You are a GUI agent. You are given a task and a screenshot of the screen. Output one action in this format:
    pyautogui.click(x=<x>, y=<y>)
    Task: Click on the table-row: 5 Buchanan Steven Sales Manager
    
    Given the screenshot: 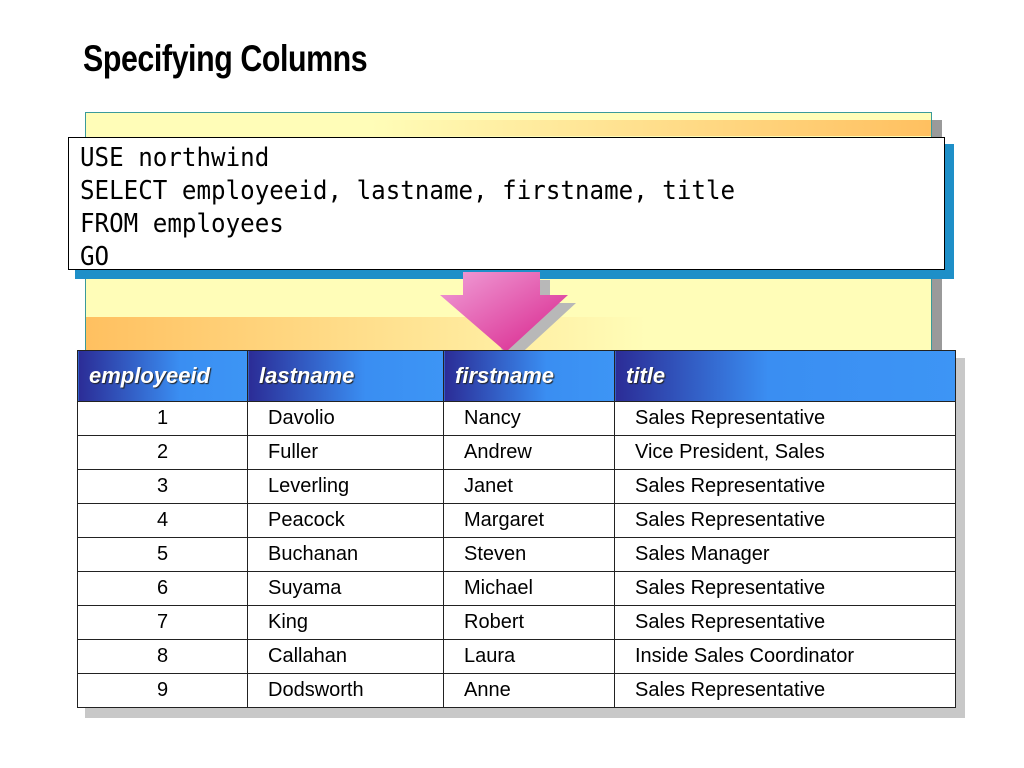 What is the action you would take?
    pyautogui.click(x=516, y=554)
    